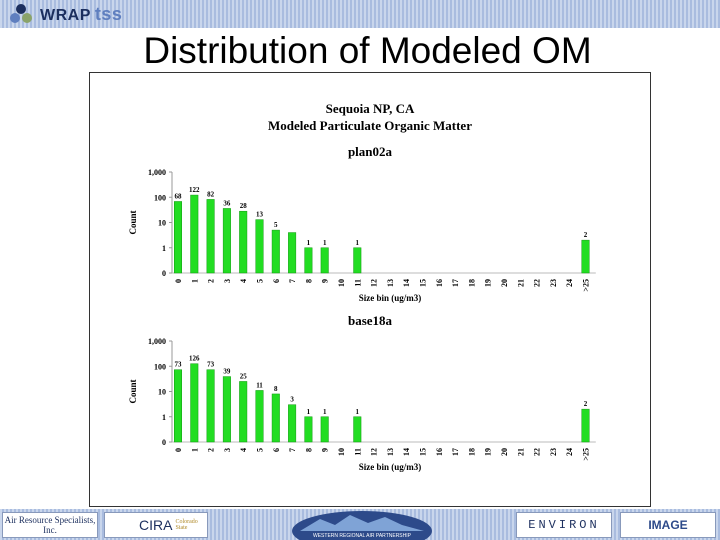 The image size is (720, 540). I want to click on x-tick-label: 22, so click(537, 283).